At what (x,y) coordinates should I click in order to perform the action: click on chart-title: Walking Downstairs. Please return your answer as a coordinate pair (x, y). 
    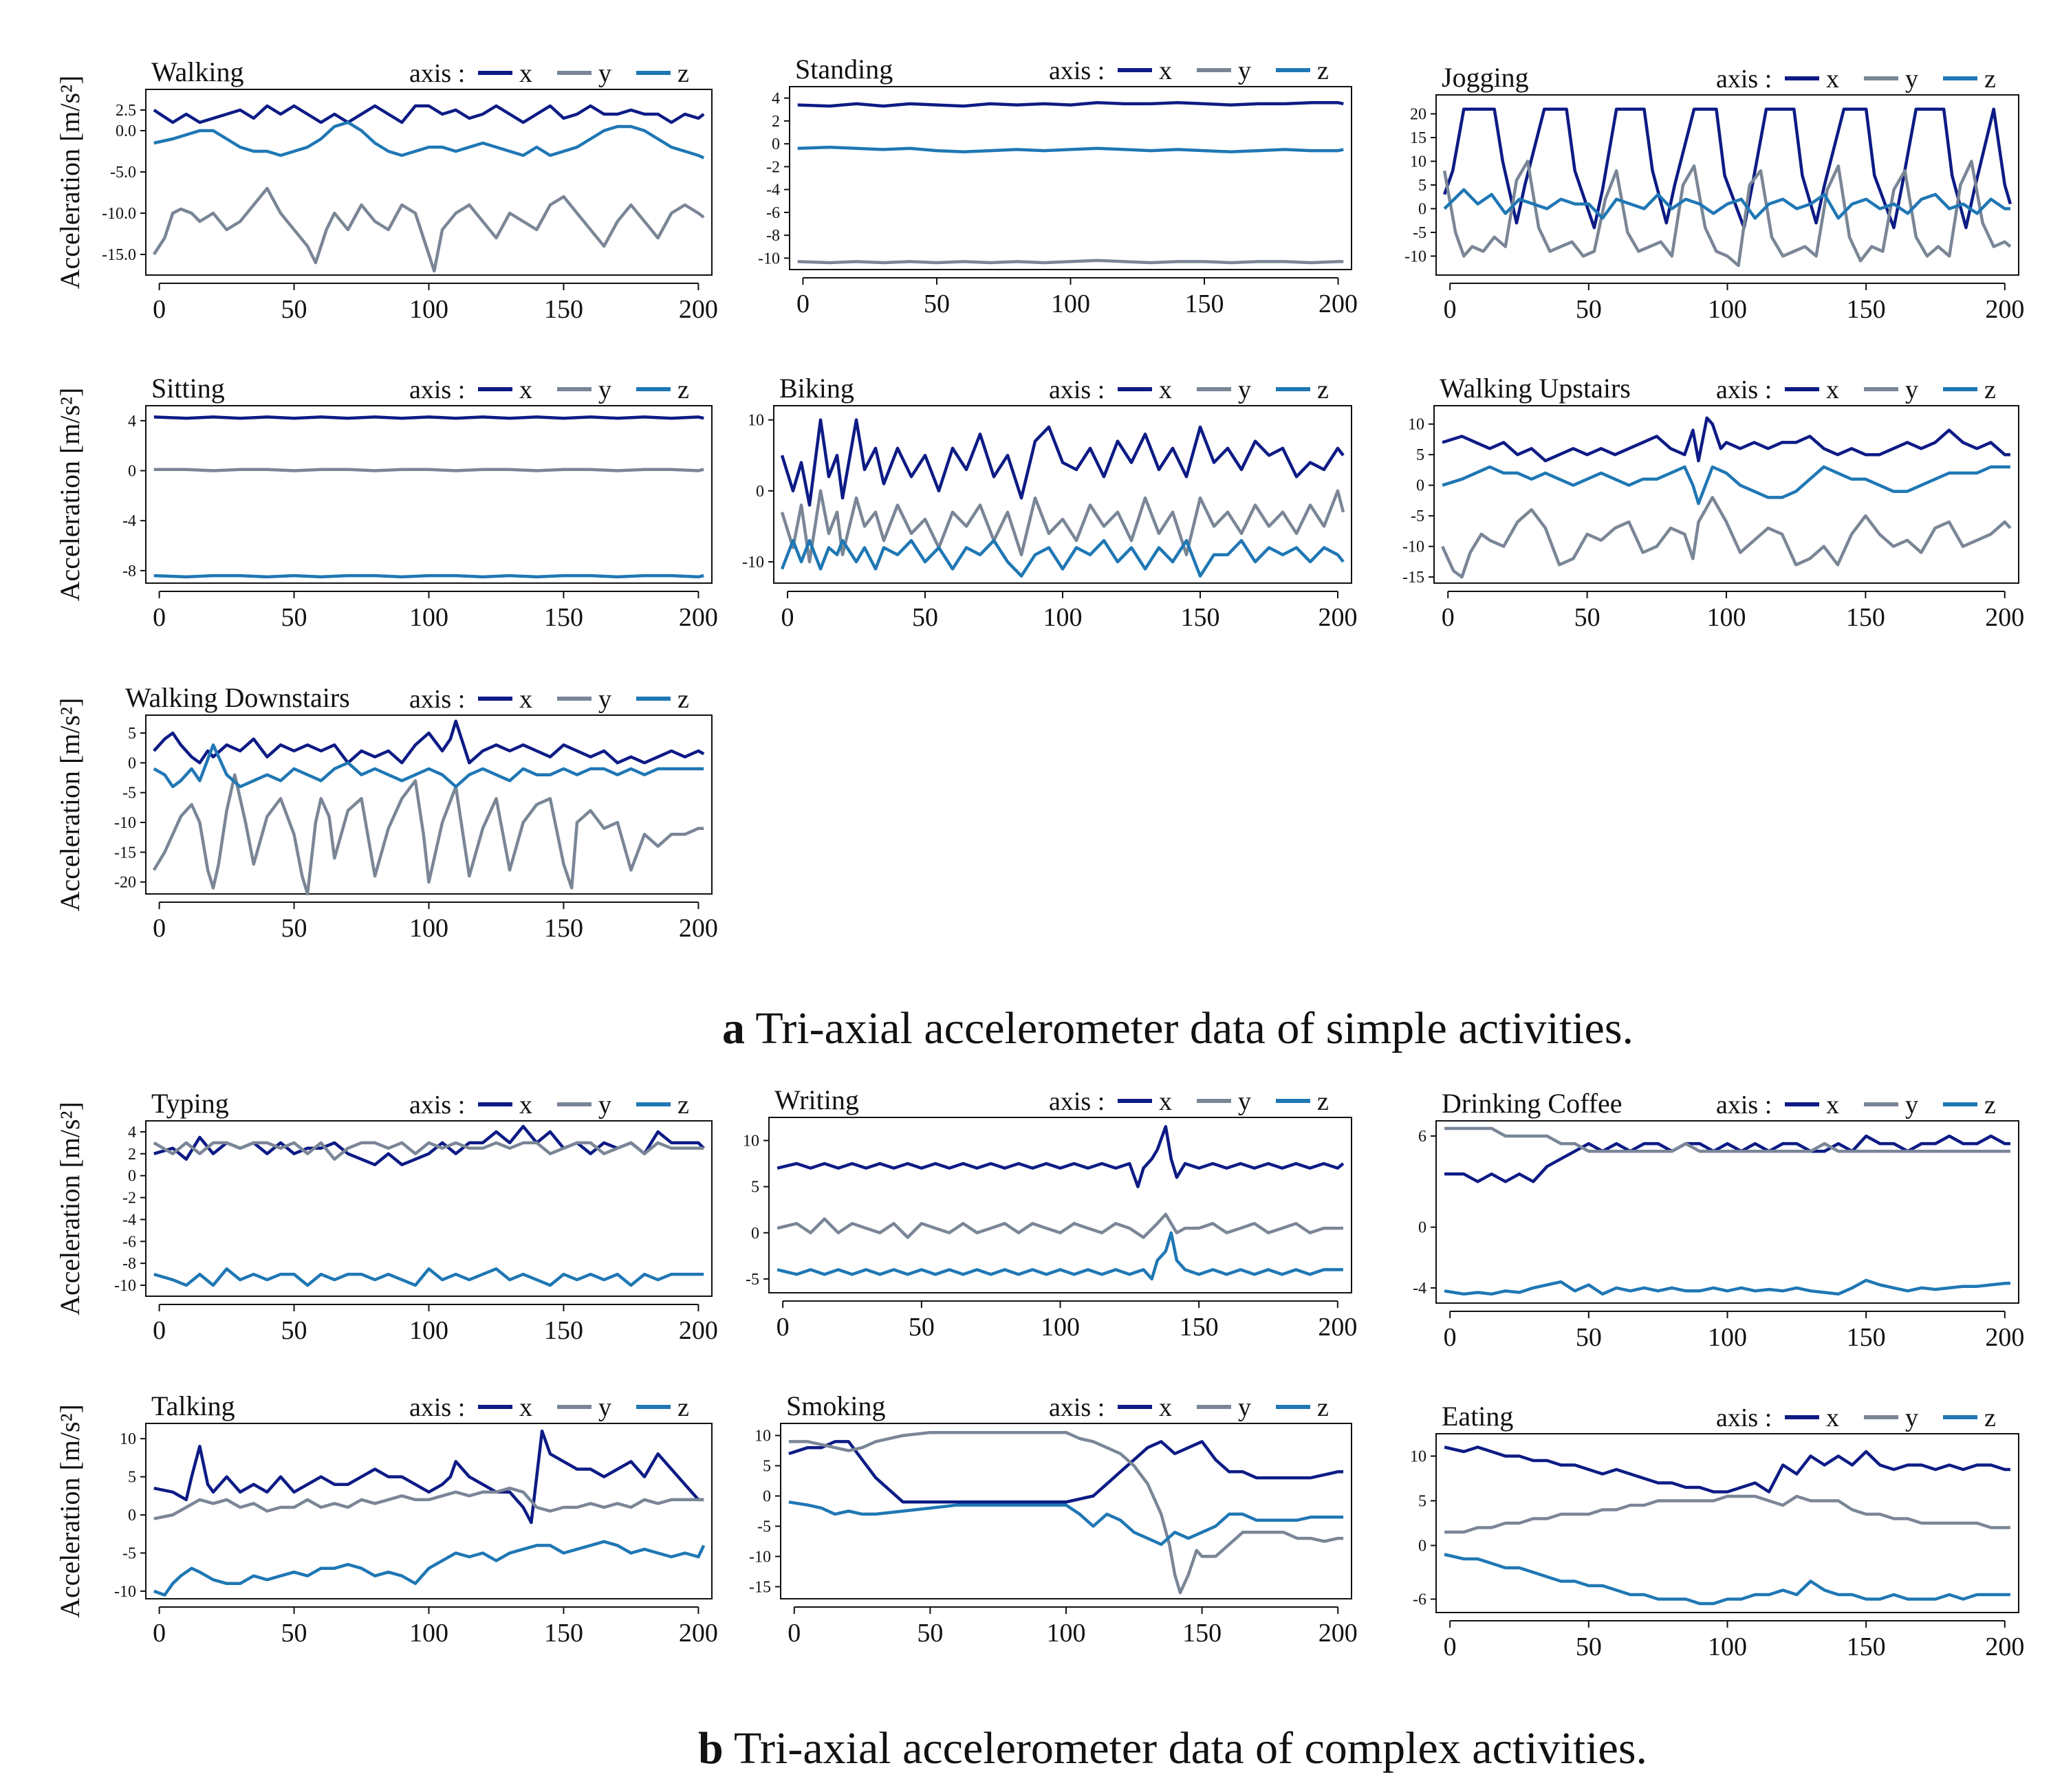
    Looking at the image, I should click on (237, 697).